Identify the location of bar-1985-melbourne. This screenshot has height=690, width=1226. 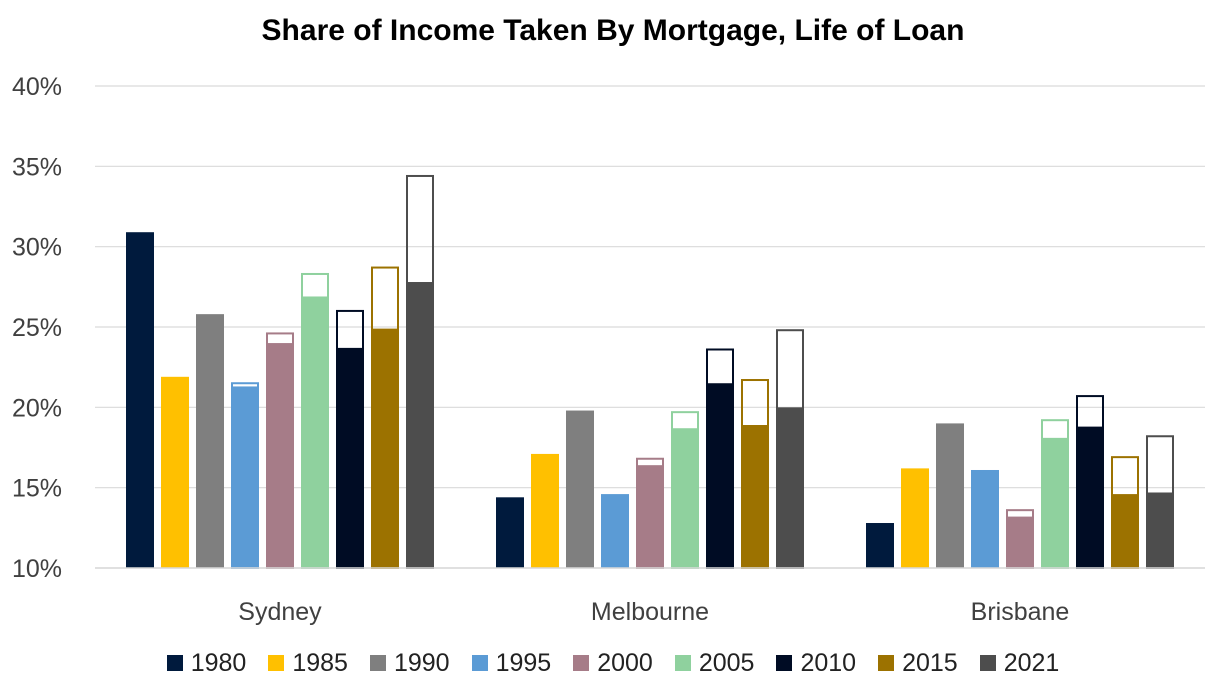
(545, 510).